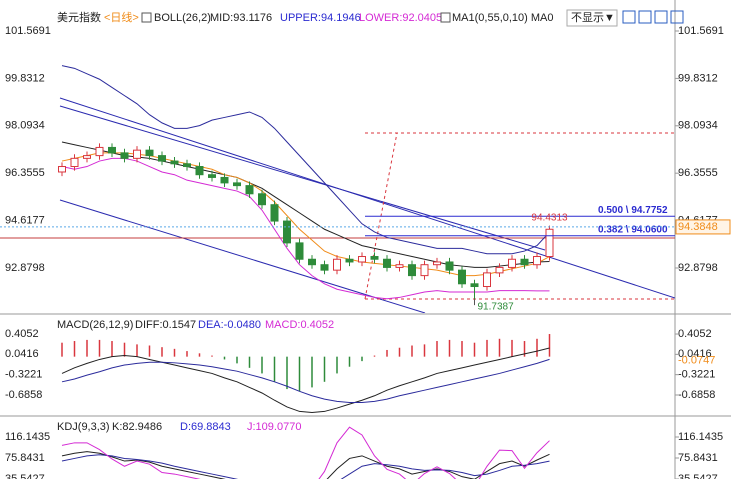 This screenshot has height=479, width=731. I want to click on indicator: LOWER:92.0405, so click(400, 18).